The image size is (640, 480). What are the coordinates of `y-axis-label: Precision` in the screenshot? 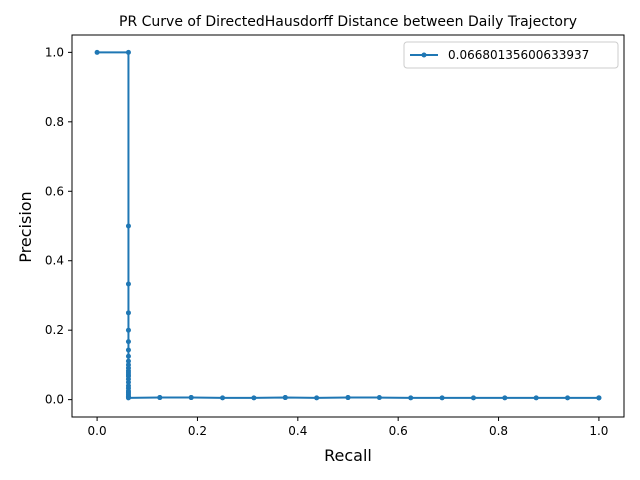 It's located at (25, 226).